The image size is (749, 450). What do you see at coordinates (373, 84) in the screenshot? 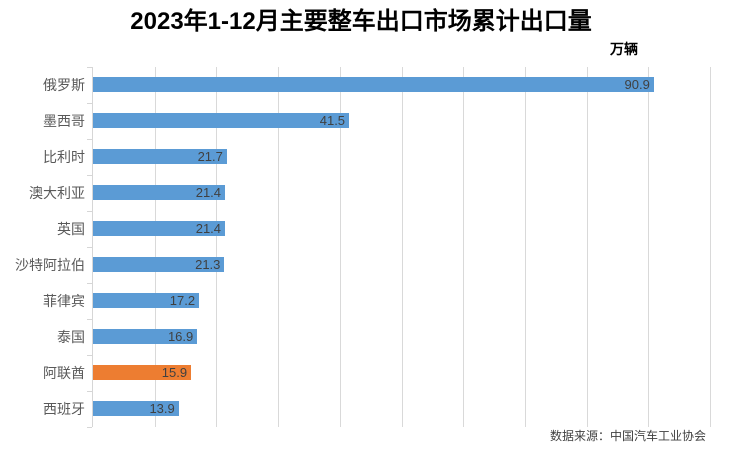
I see `bar-俄罗斯: 90.9` at bounding box center [373, 84].